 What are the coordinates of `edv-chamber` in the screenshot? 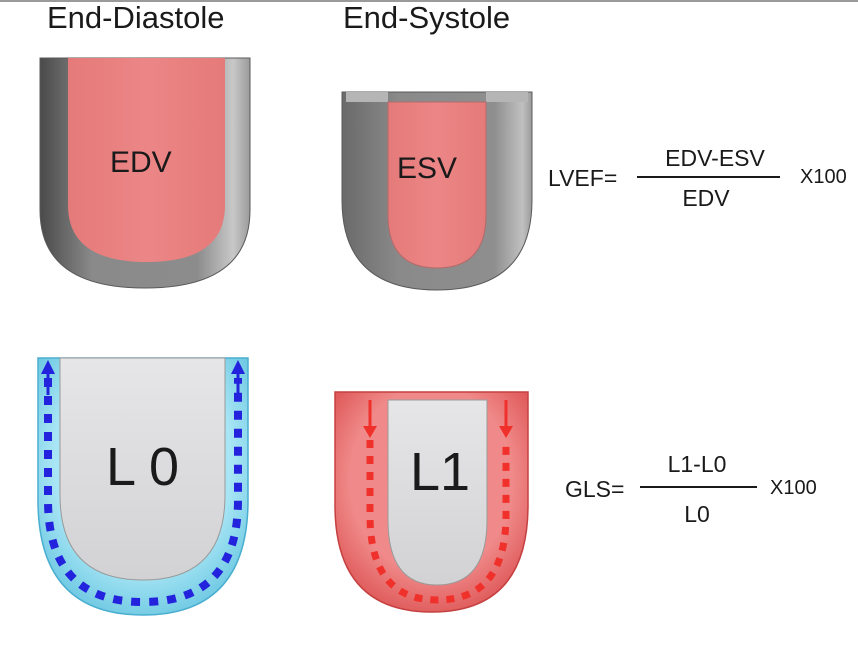 It's located at (146, 160).